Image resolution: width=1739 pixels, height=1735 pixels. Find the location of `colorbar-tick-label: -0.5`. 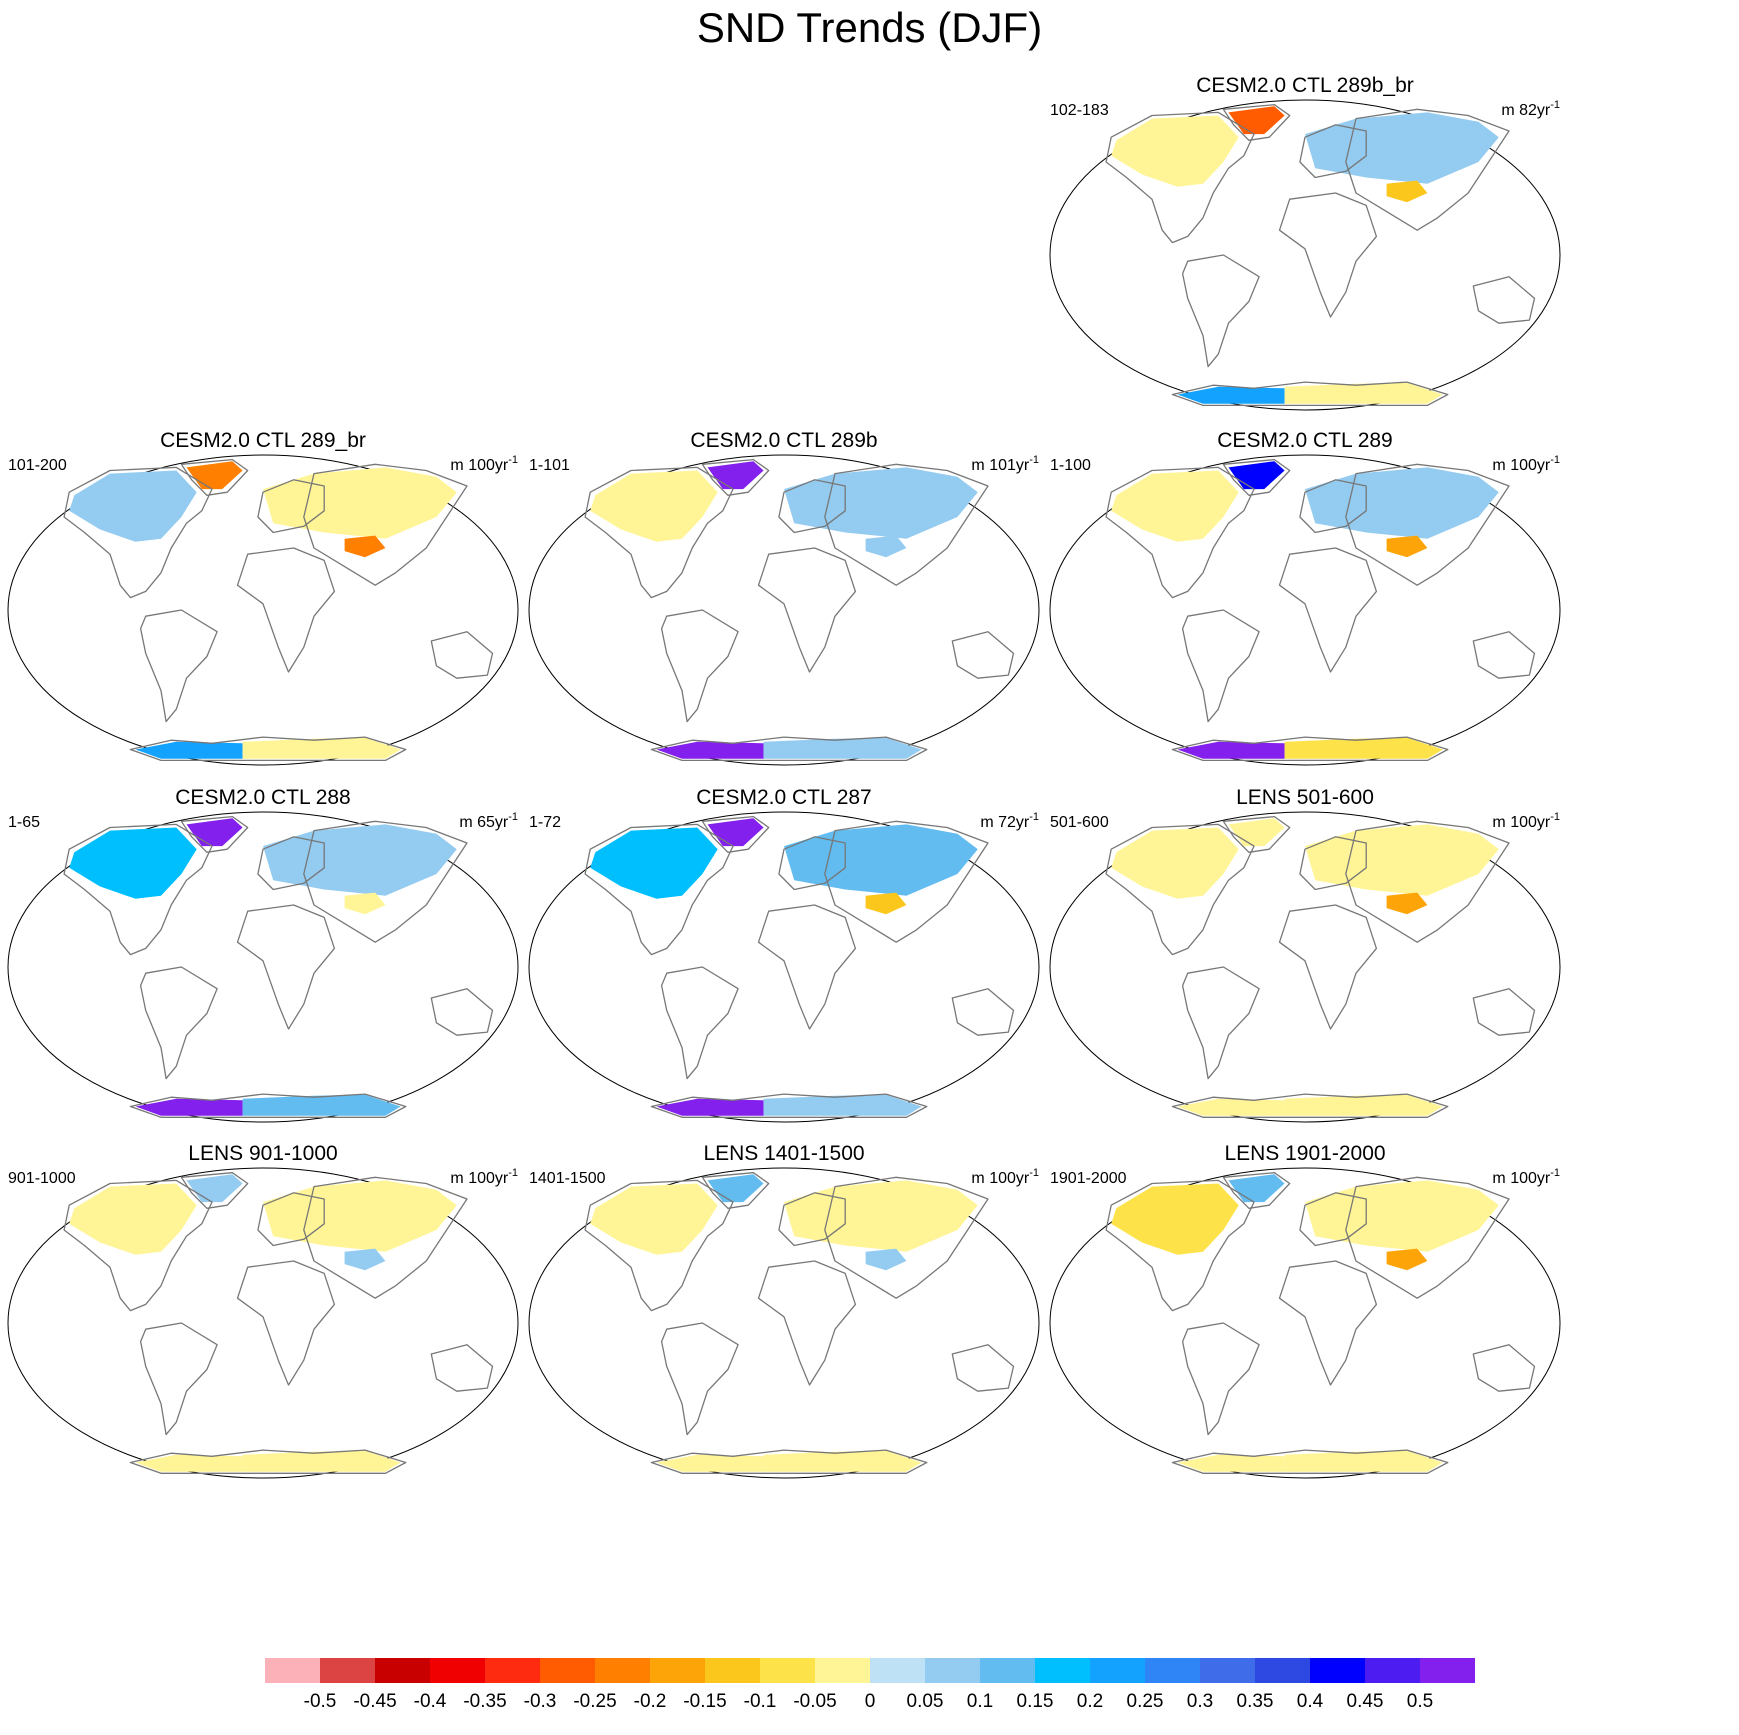

colorbar-tick-label: -0.5 is located at coordinates (320, 1701).